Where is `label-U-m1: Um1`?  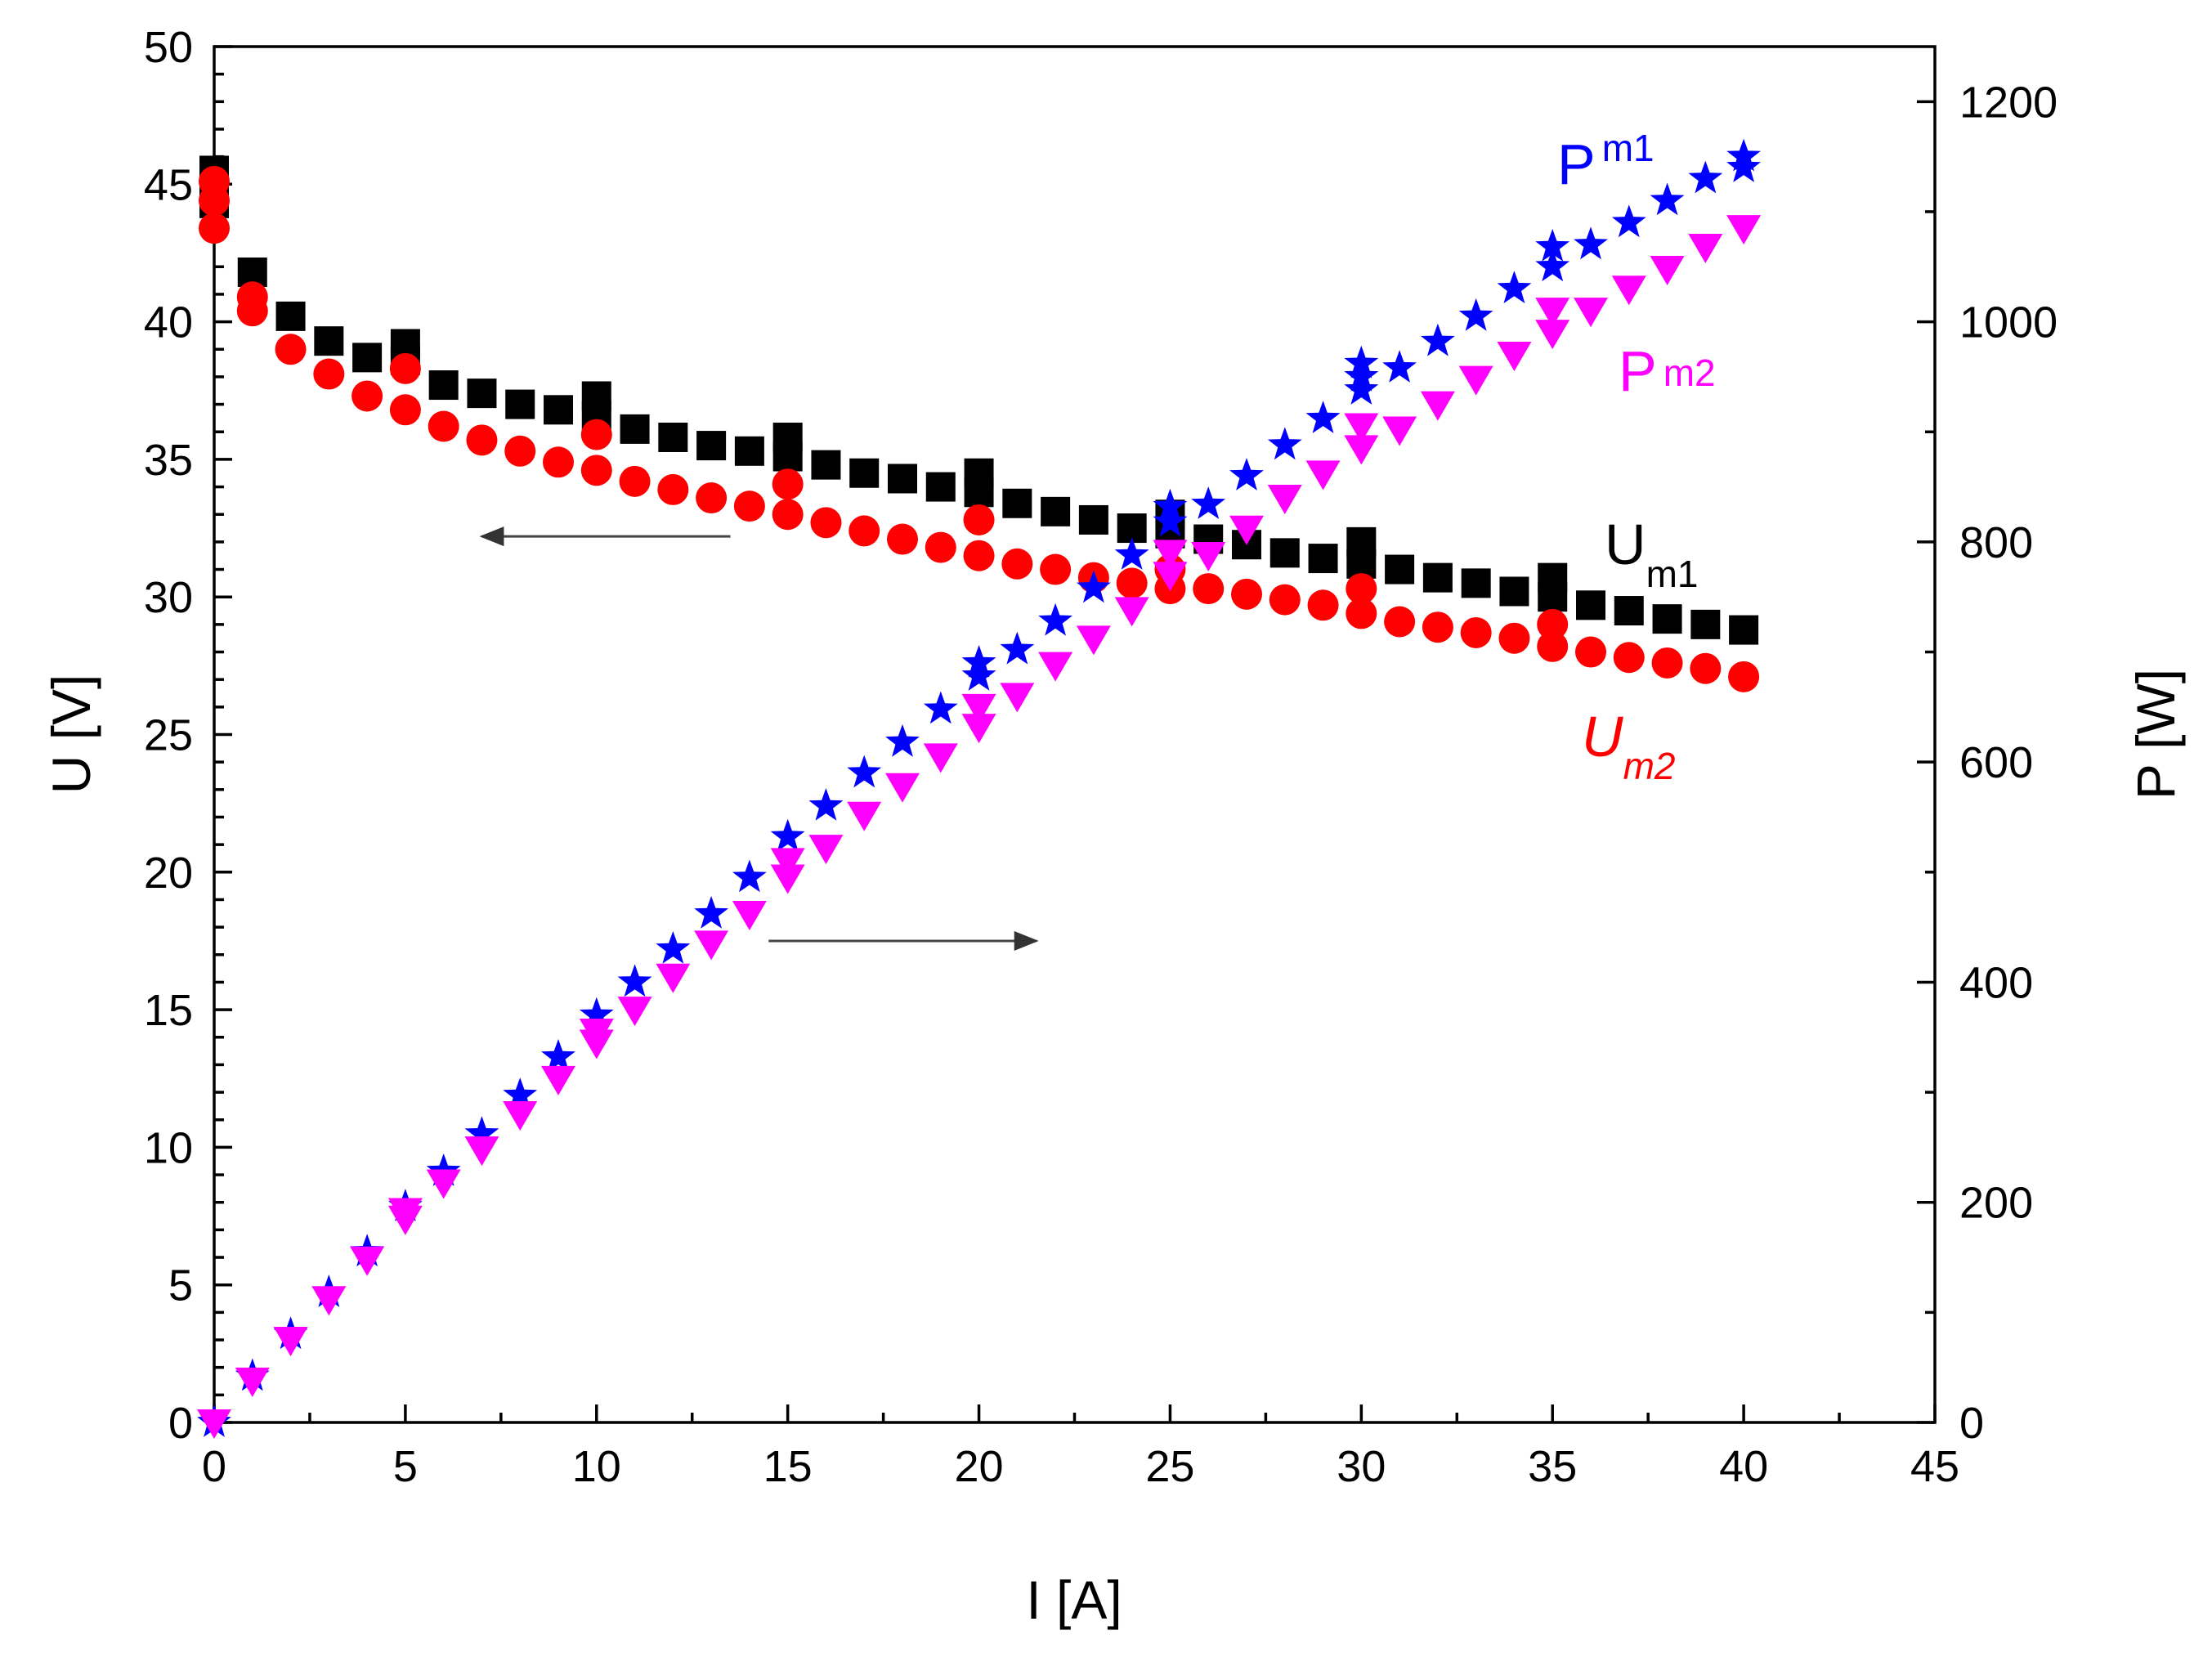 label-U-m1: Um1 is located at coordinates (1651, 554).